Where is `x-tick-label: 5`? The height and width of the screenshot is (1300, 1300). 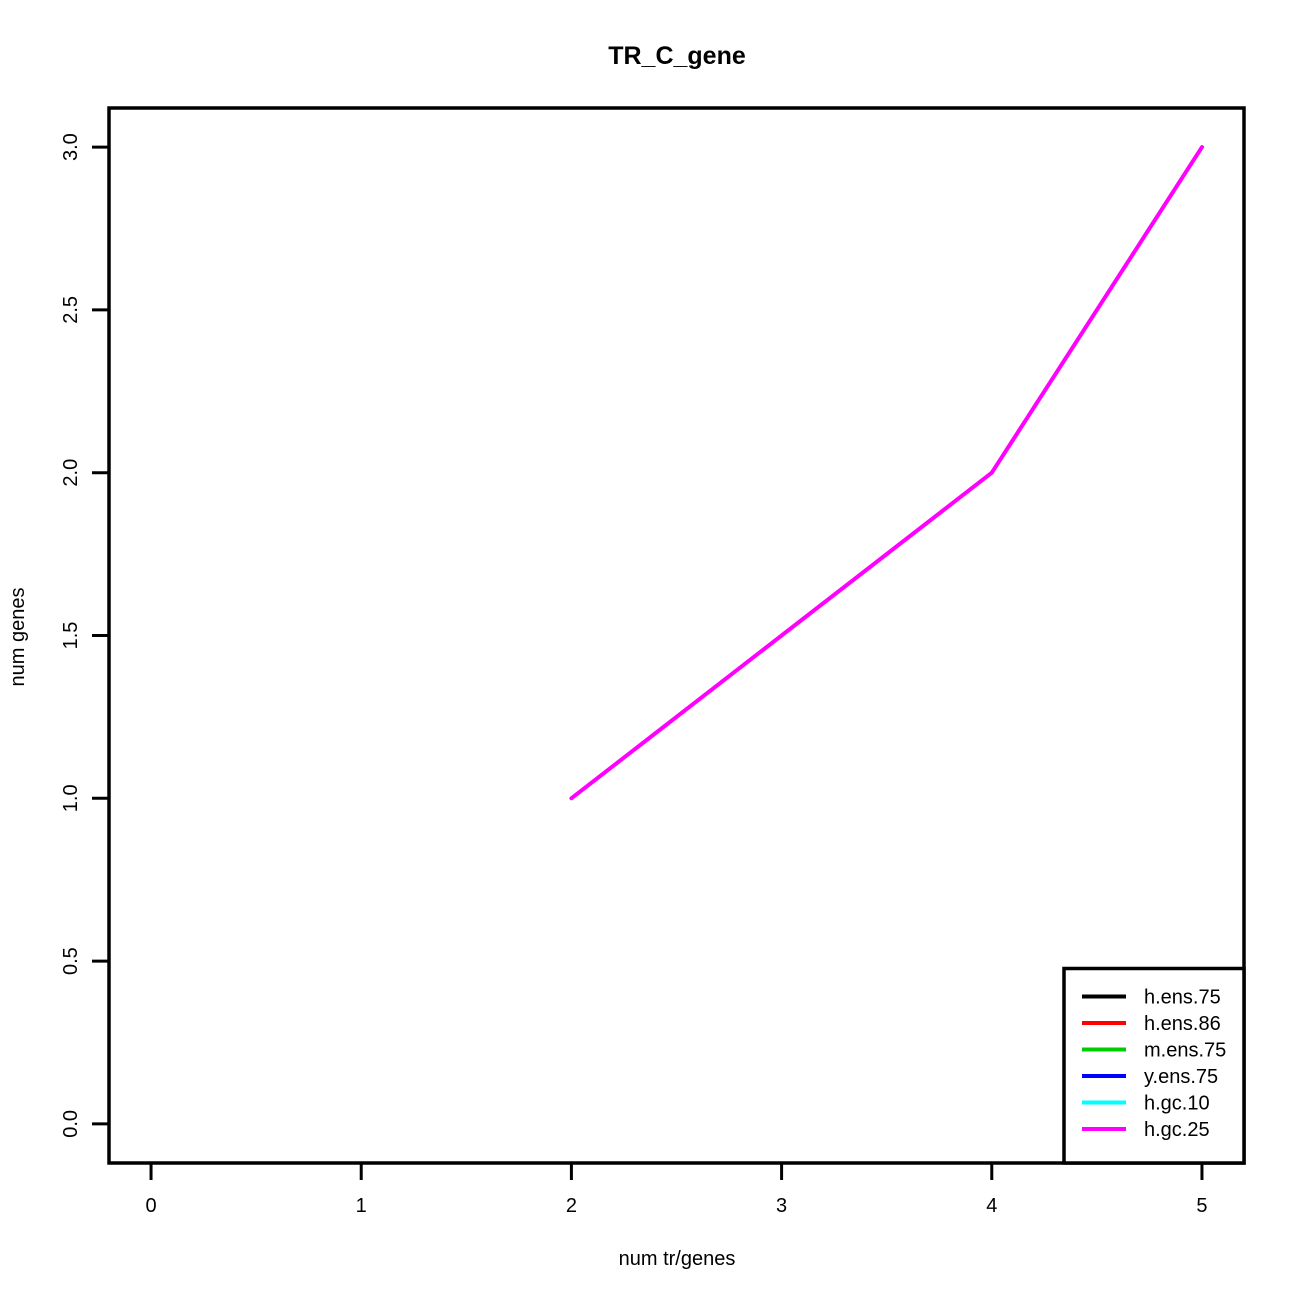 x-tick-label: 5 is located at coordinates (1201, 1206).